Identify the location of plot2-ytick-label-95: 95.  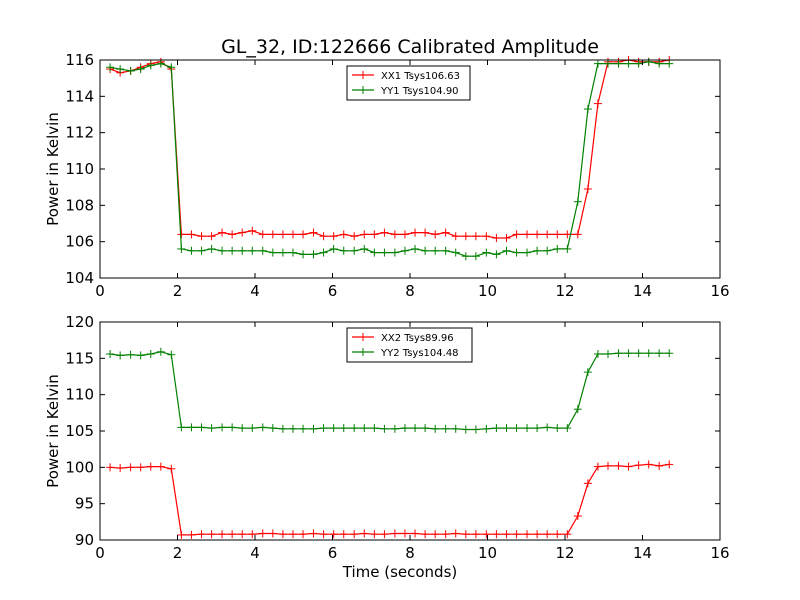
(84, 504).